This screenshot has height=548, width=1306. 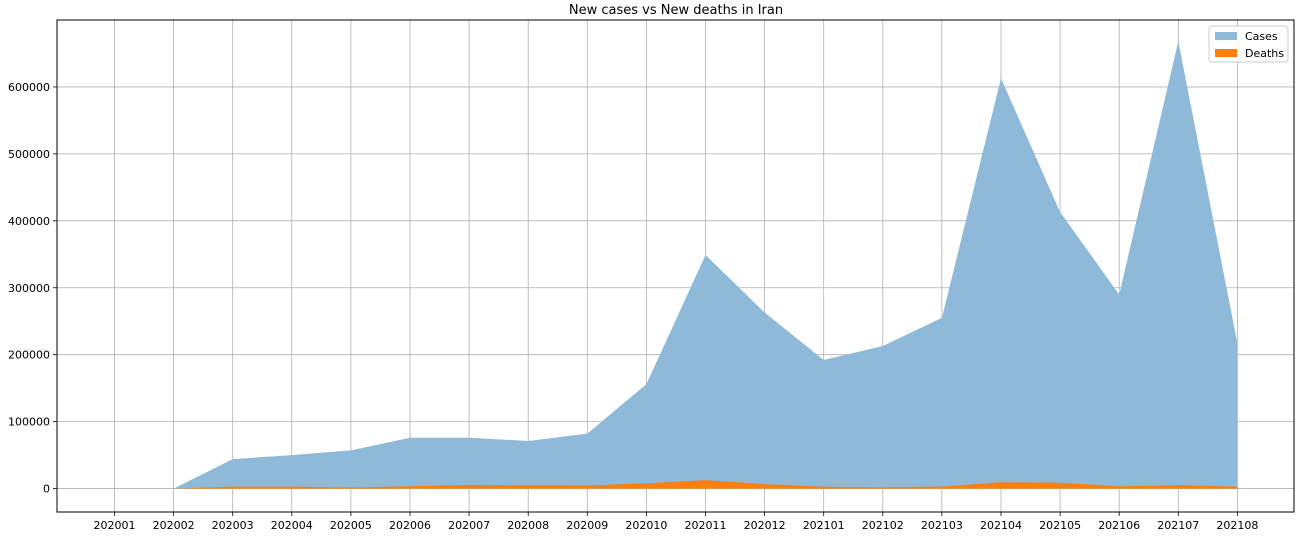 I want to click on x-tick-label: 202004, so click(x=292, y=525).